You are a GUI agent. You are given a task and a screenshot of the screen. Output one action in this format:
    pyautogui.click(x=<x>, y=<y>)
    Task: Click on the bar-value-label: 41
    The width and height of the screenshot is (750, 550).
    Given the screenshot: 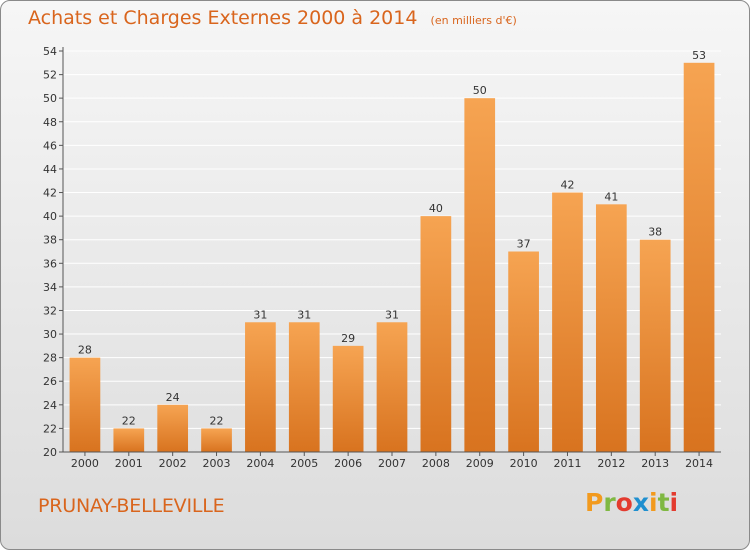 What is the action you would take?
    pyautogui.click(x=611, y=196)
    